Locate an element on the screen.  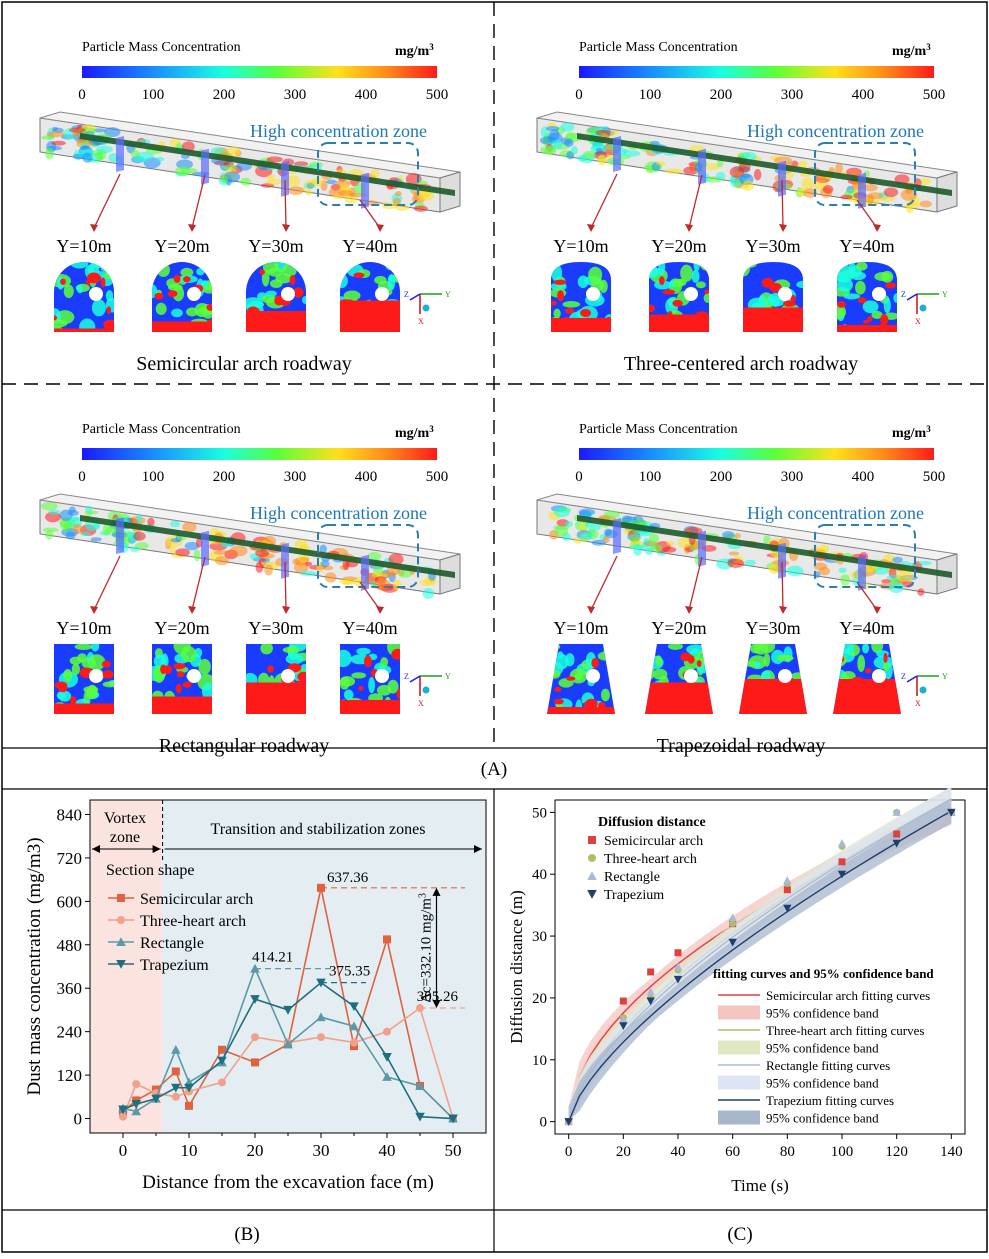
legend-title: Section shape is located at coordinates (150, 870).